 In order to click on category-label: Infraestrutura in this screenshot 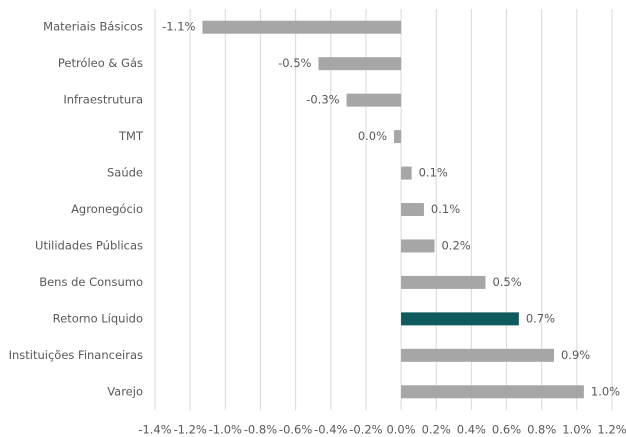, I will do `click(103, 100)`.